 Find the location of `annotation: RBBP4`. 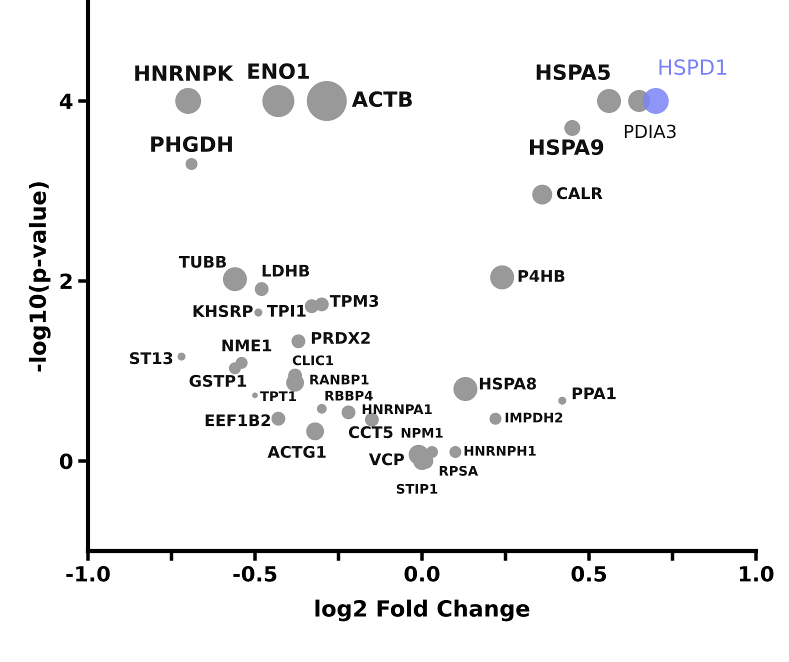

annotation: RBBP4 is located at coordinates (349, 395).